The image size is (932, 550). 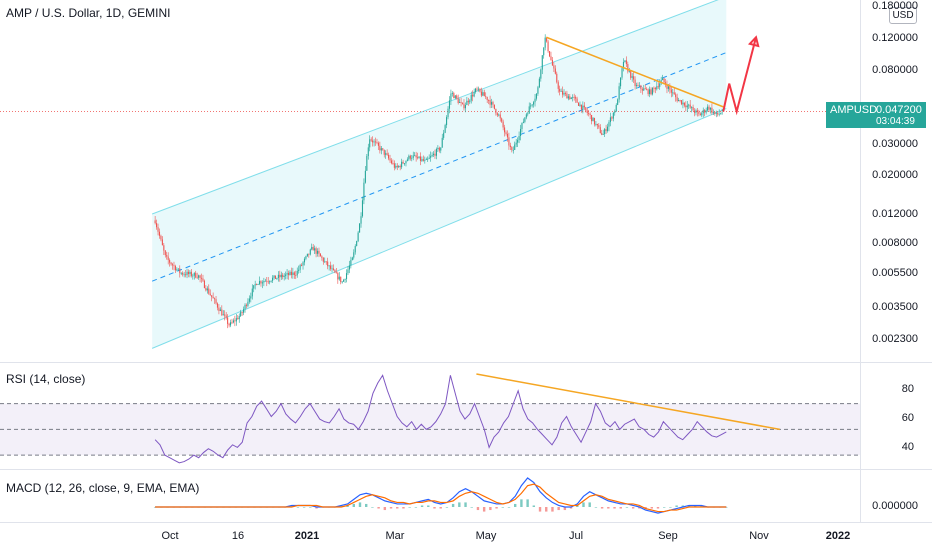 What do you see at coordinates (903, 15) in the screenshot?
I see `currency-button: USD` at bounding box center [903, 15].